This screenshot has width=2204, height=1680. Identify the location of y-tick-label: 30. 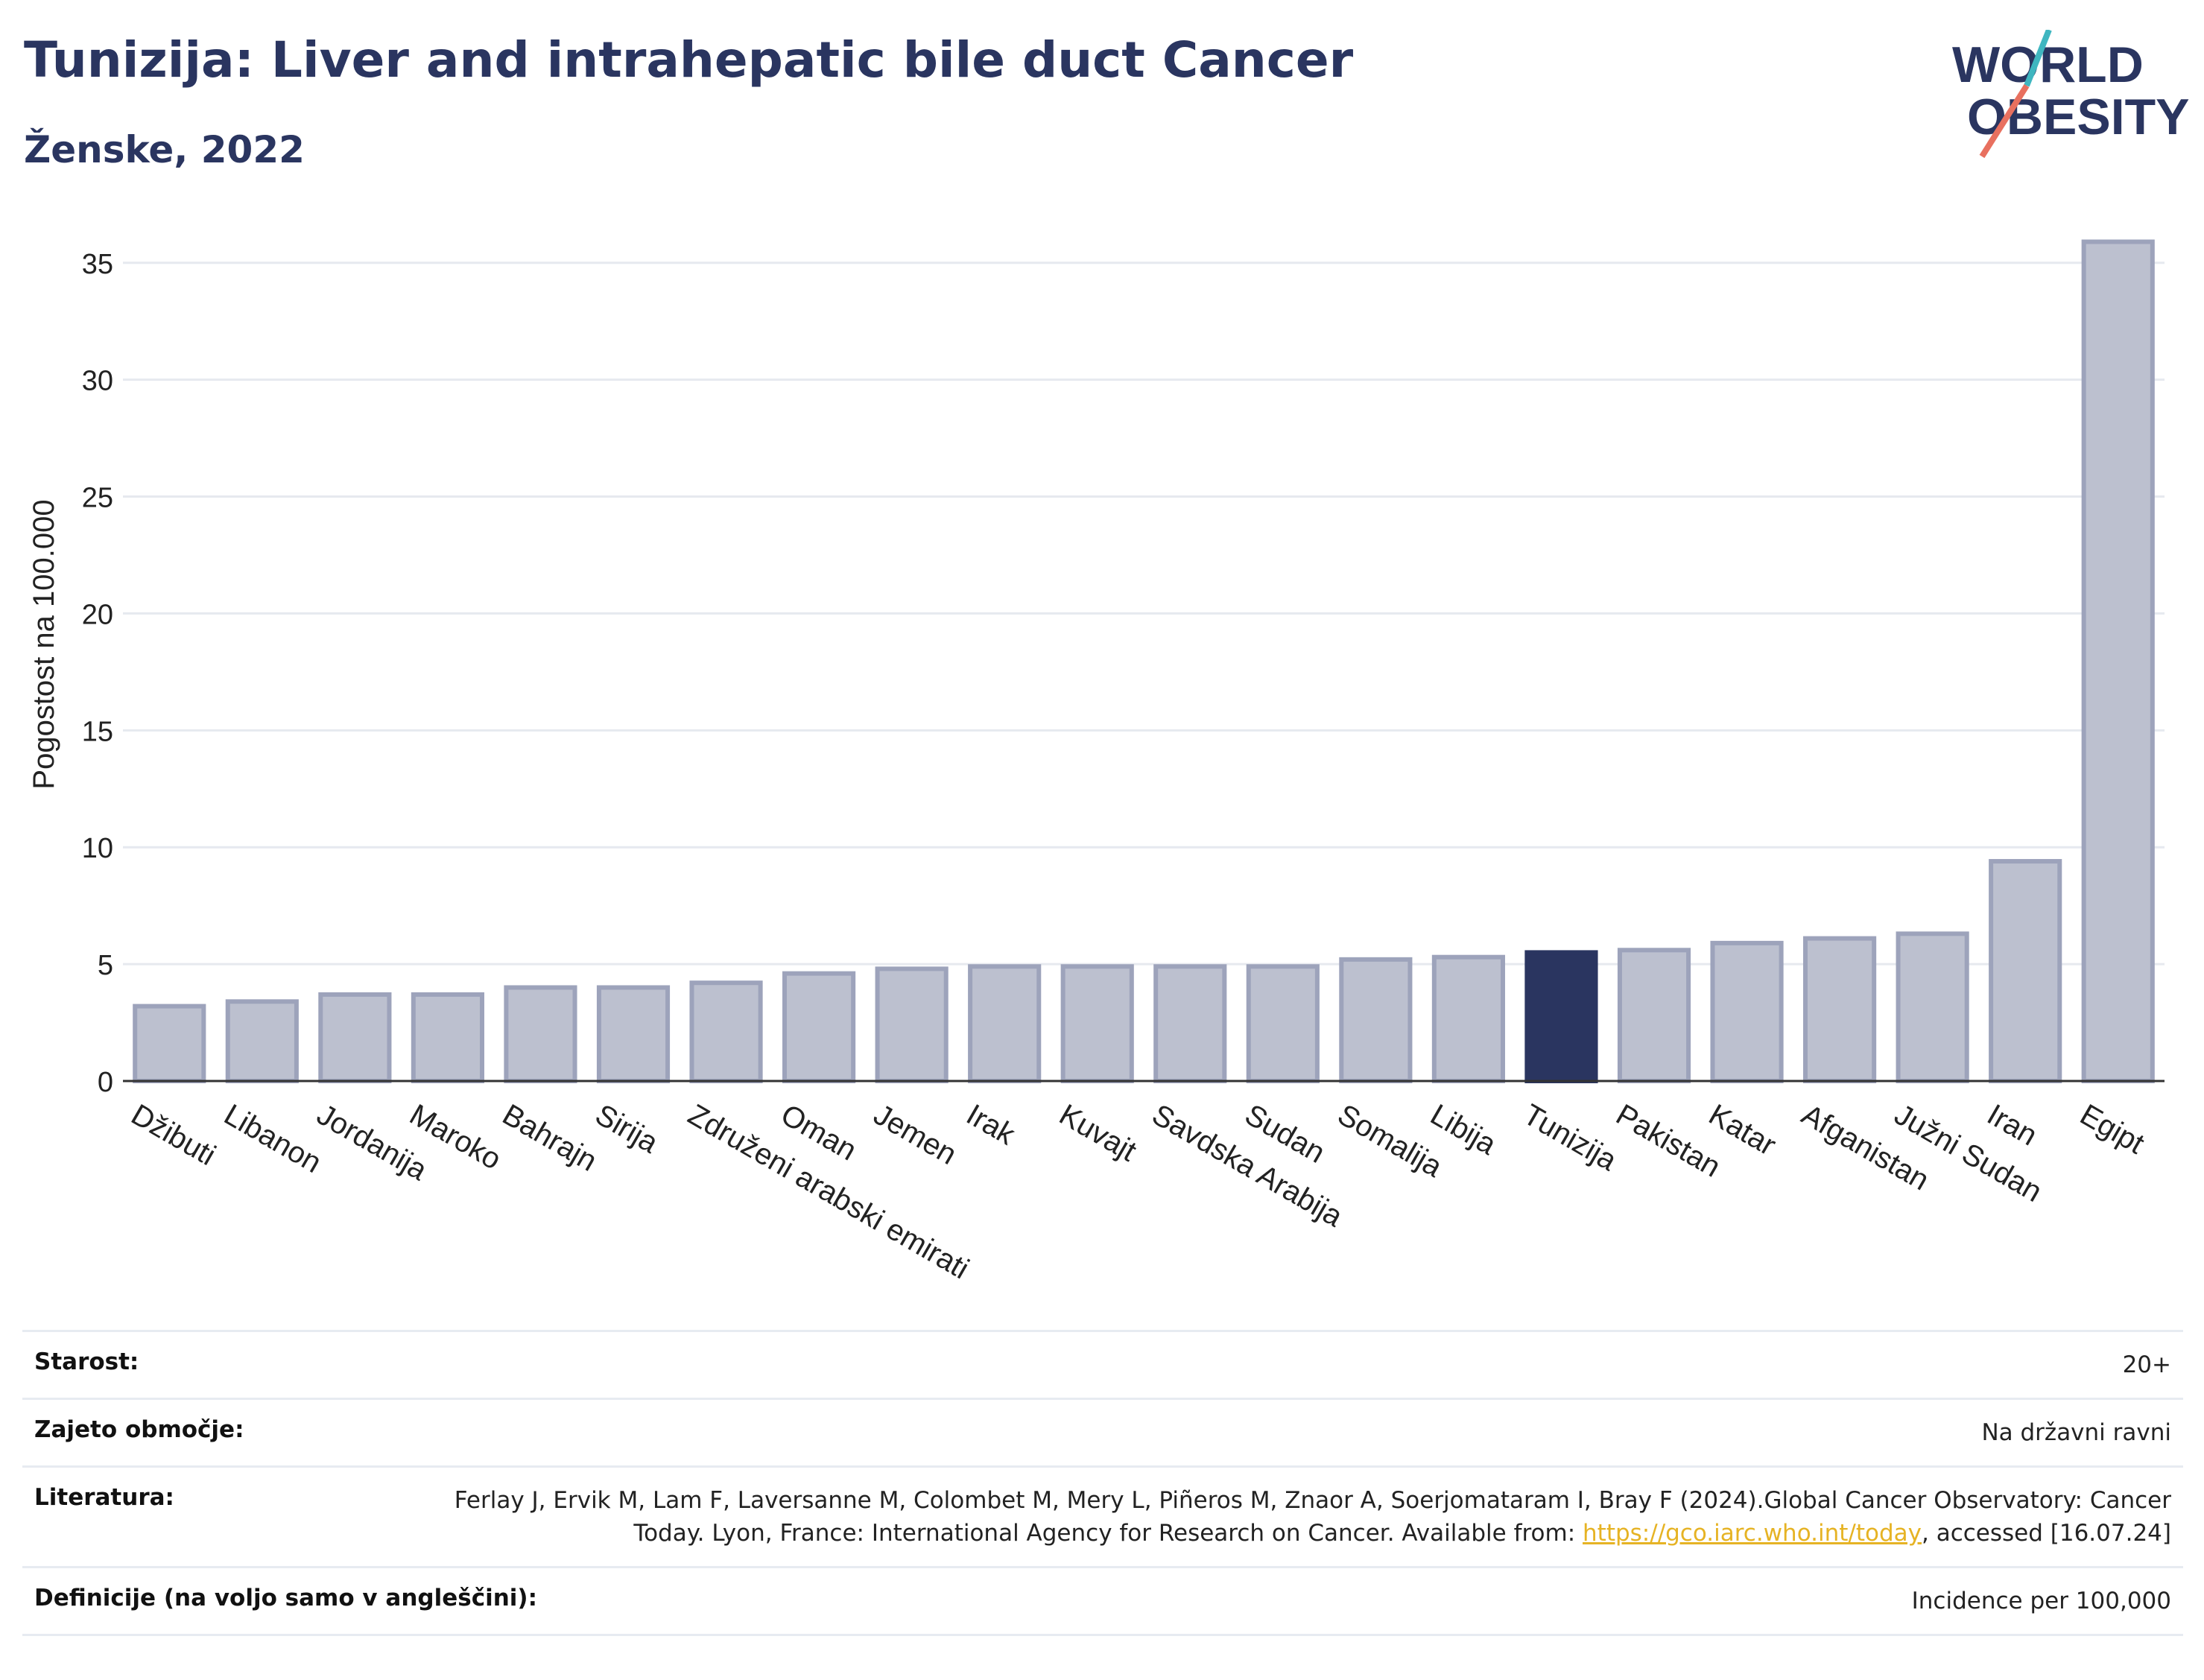
(97, 381).